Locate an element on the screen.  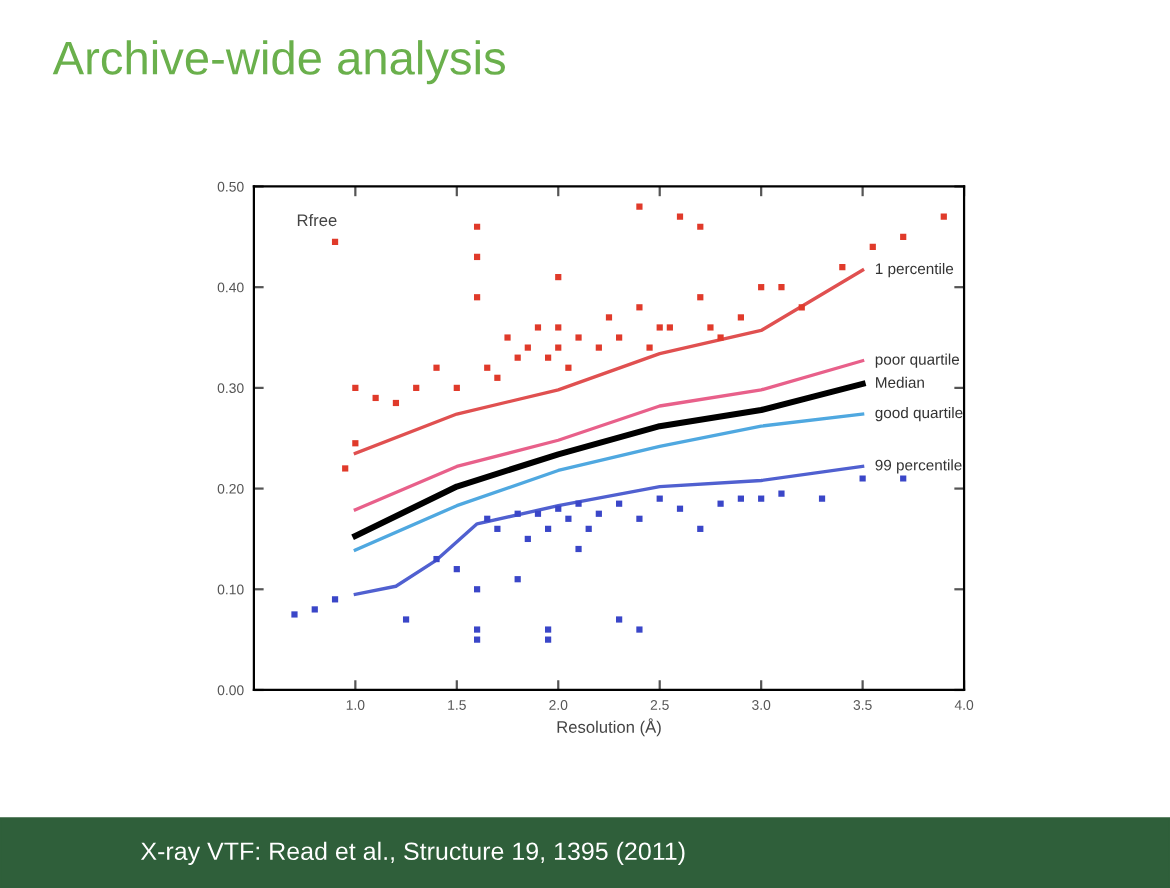
chart-title: Archive-wide analysis is located at coordinates (278, 62).